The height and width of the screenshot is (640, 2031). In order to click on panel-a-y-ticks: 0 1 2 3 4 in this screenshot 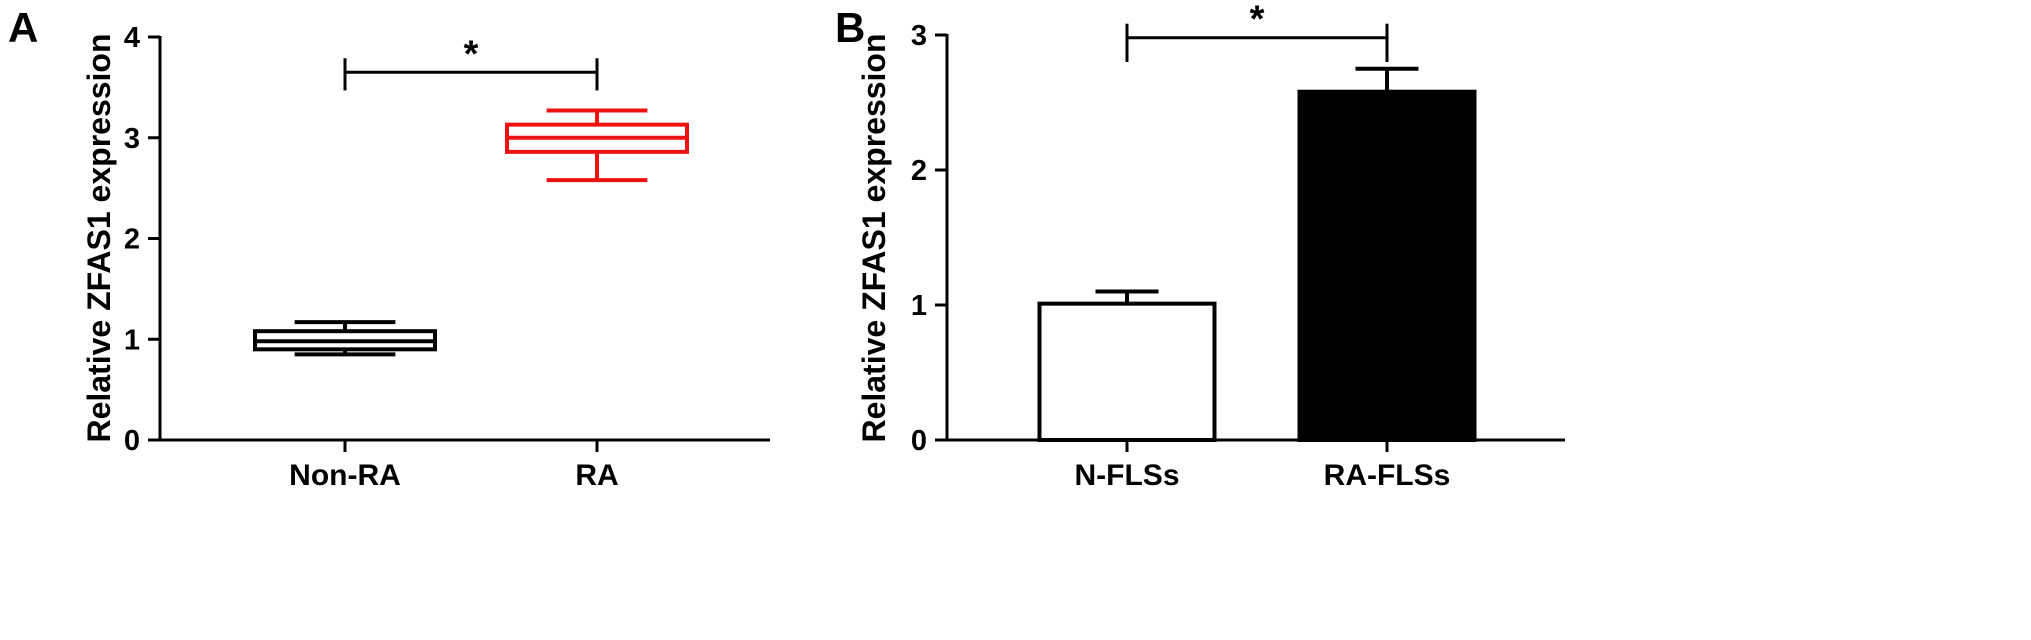, I will do `click(142, 239)`.